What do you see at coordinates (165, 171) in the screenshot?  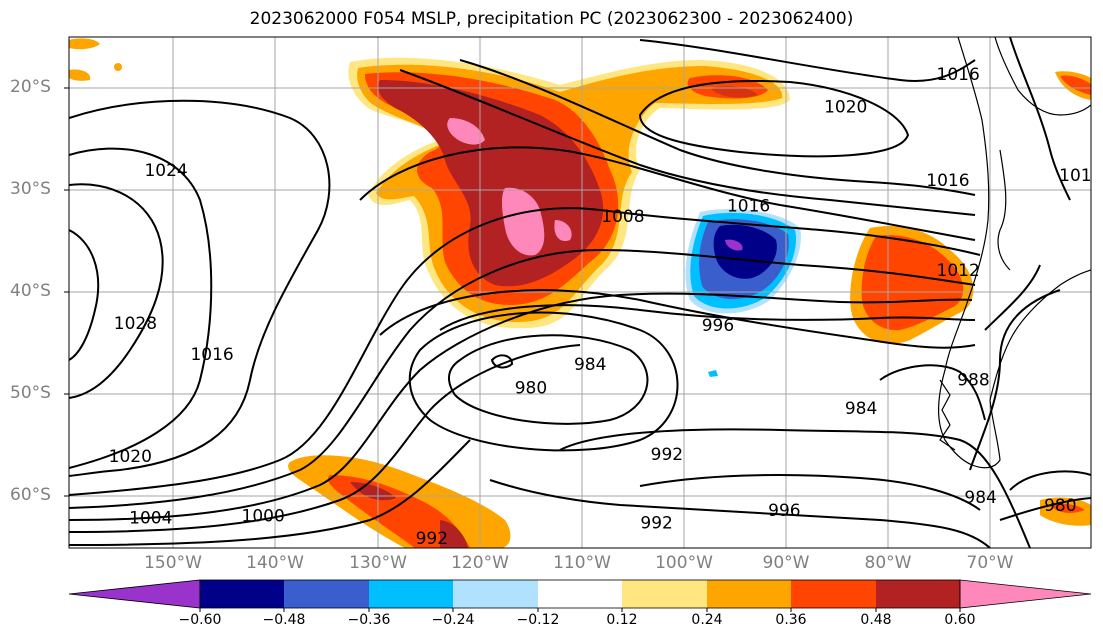 I see `isobar-label: 1024` at bounding box center [165, 171].